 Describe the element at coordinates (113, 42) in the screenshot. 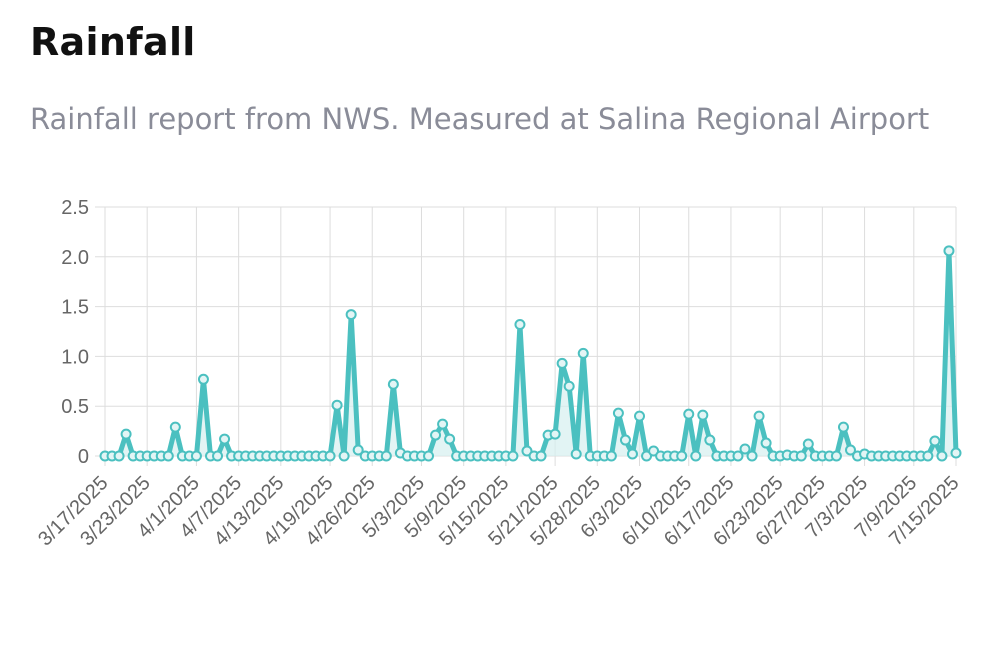

I see `chart-title: Rainfall` at that location.